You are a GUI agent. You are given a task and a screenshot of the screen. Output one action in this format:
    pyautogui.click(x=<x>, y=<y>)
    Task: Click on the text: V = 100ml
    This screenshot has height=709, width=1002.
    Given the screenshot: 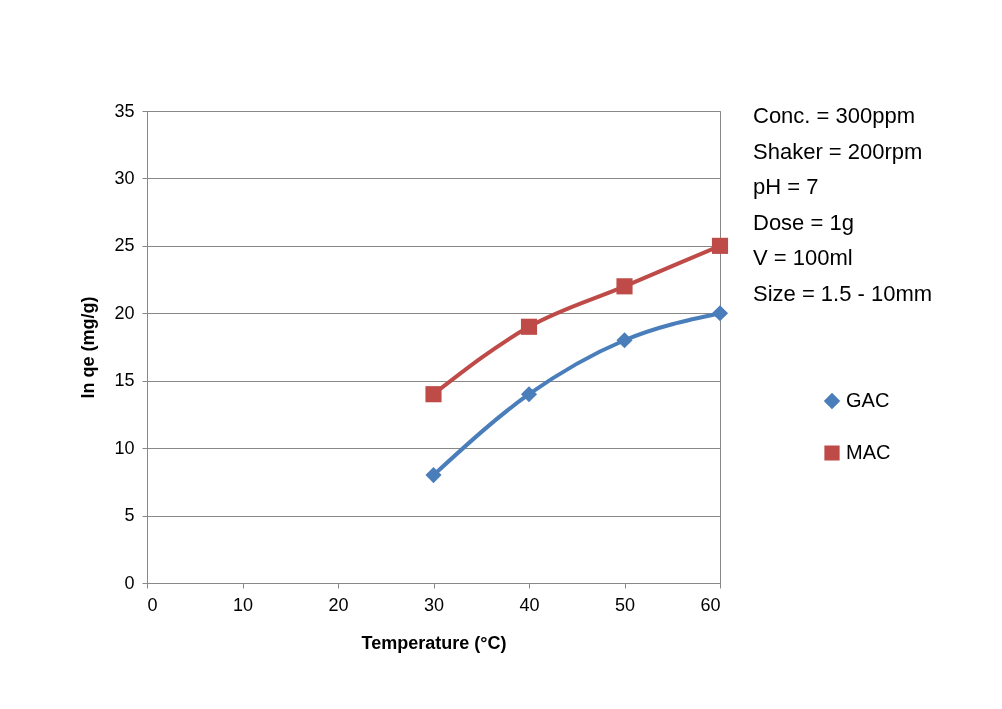 What is the action you would take?
    pyautogui.click(x=803, y=258)
    